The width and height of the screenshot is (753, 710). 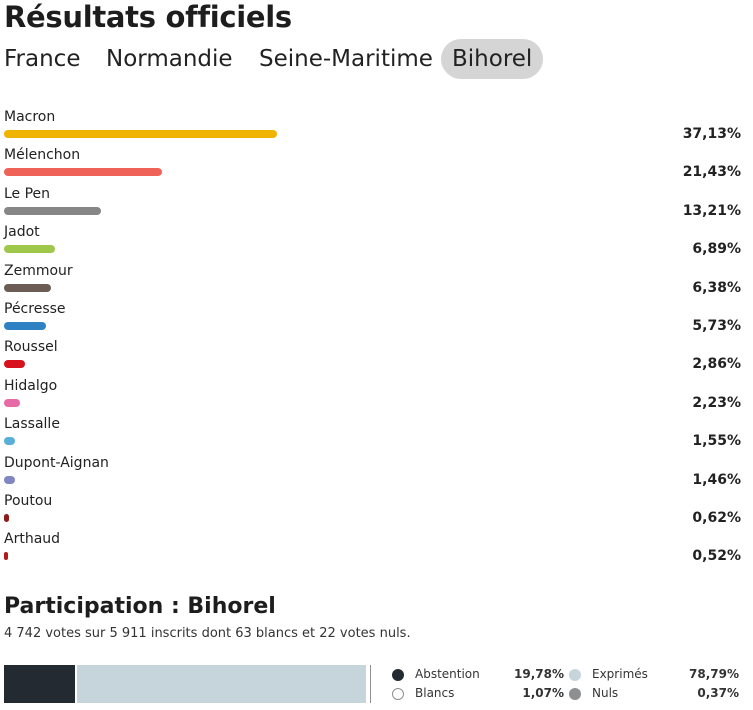 What do you see at coordinates (376, 550) in the screenshot?
I see `candidate-row: Arthaud 0,52%` at bounding box center [376, 550].